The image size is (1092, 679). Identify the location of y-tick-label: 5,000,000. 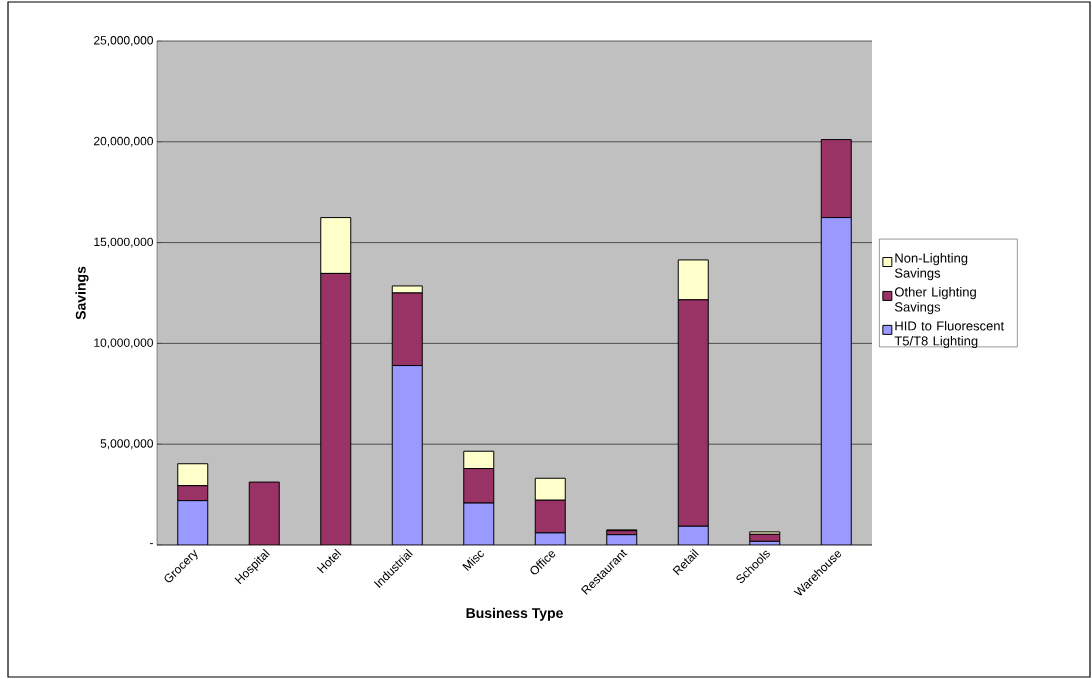
(127, 444).